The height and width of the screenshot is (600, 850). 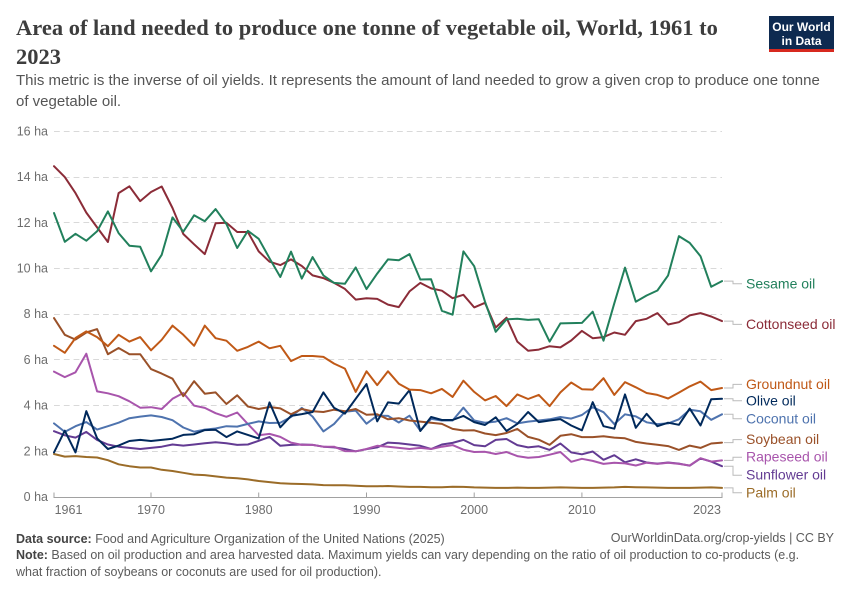 I want to click on svg-text: 6 ha, so click(x=36, y=360).